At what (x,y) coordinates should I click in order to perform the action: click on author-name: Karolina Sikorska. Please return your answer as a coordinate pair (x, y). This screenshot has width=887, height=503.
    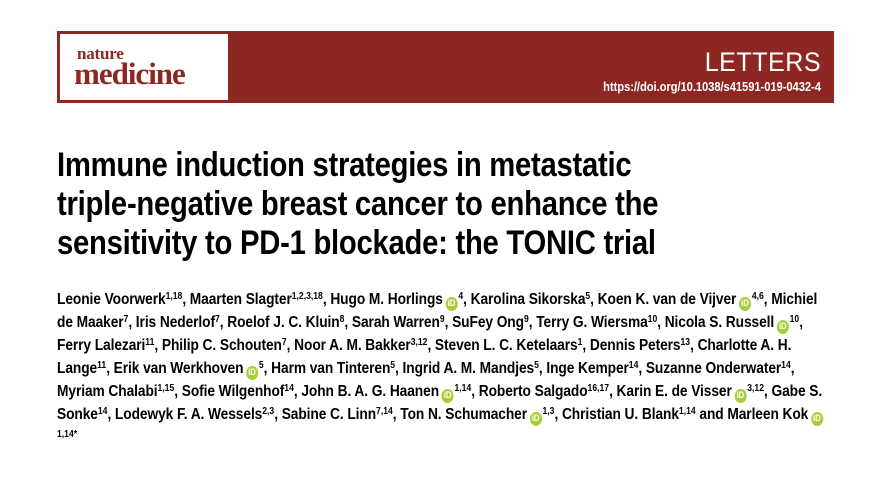
    Looking at the image, I should click on (528, 299).